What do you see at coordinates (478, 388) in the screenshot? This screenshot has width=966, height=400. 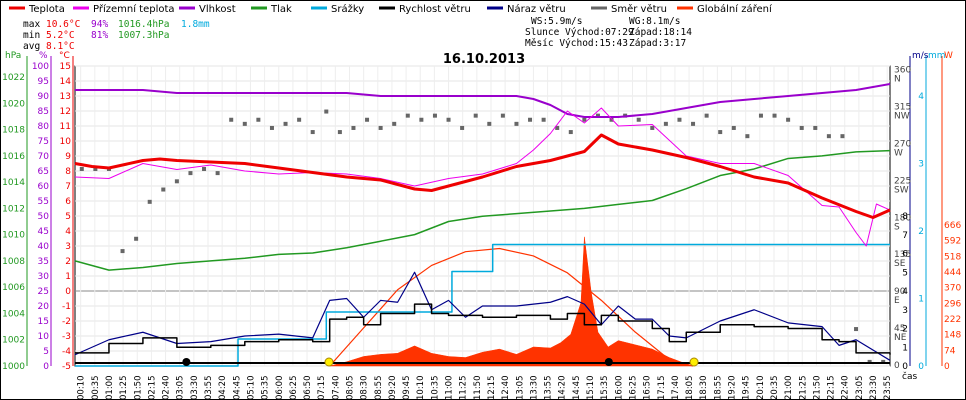 I see `tick-time-28: 11:50` at bounding box center [478, 388].